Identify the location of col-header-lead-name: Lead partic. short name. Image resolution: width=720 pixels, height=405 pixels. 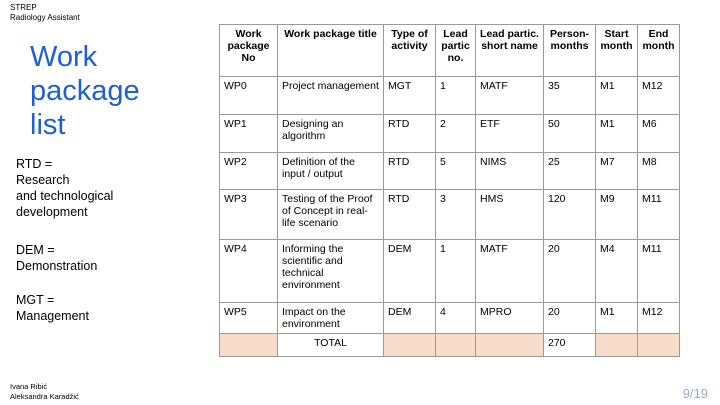
(509, 50).